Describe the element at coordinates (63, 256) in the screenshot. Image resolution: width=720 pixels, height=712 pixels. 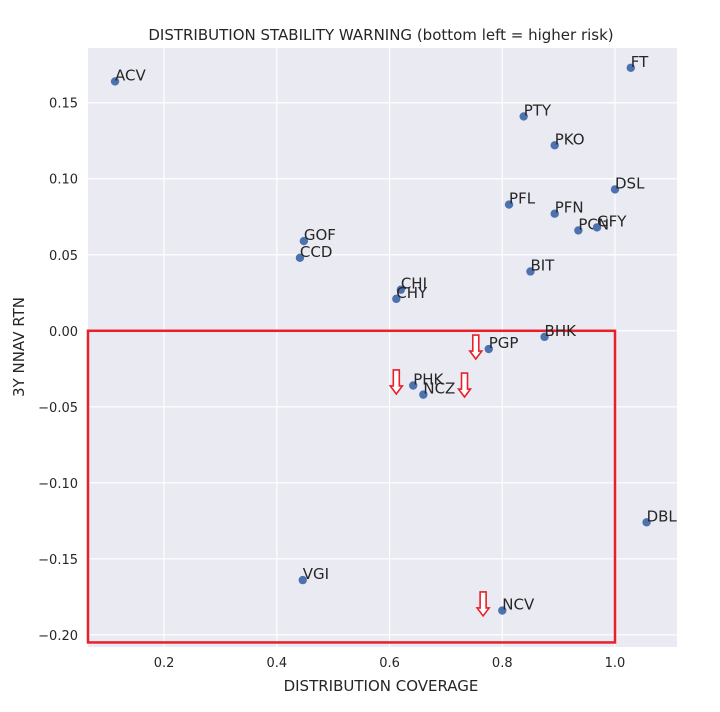
I see `y-tick-label: 0.05` at that location.